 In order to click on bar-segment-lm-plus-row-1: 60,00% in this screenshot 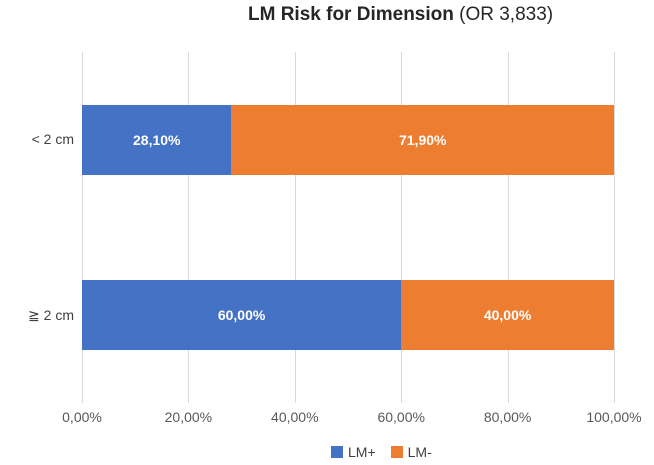, I will do `click(242, 315)`.